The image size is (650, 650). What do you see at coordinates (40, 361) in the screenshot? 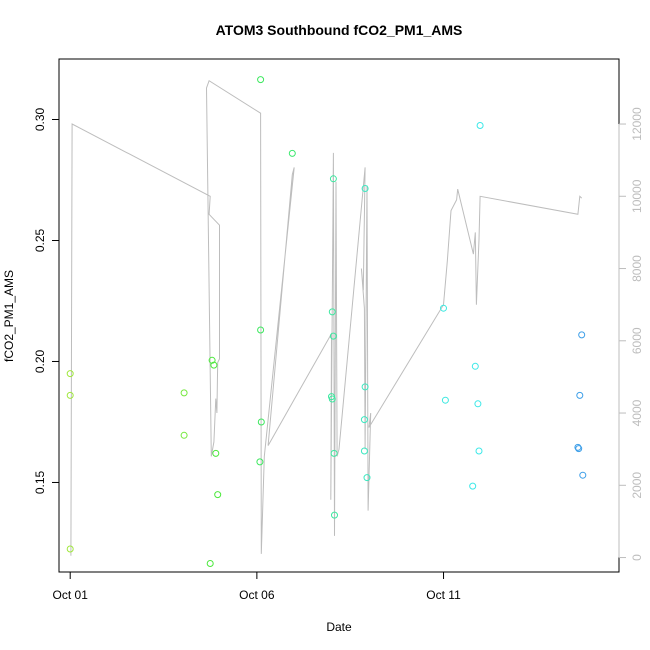
I see `y-tick-label: 0.20` at bounding box center [40, 361].